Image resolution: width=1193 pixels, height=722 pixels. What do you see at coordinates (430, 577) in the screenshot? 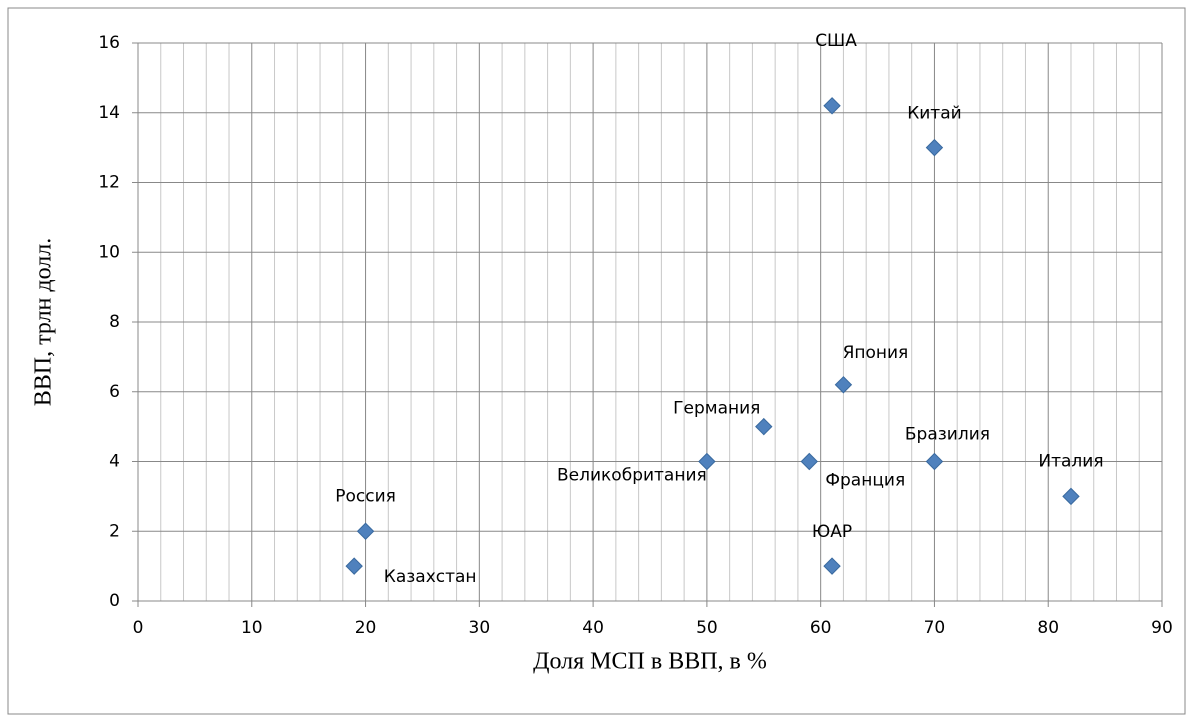
I see `point-label: Казахстан` at bounding box center [430, 577].